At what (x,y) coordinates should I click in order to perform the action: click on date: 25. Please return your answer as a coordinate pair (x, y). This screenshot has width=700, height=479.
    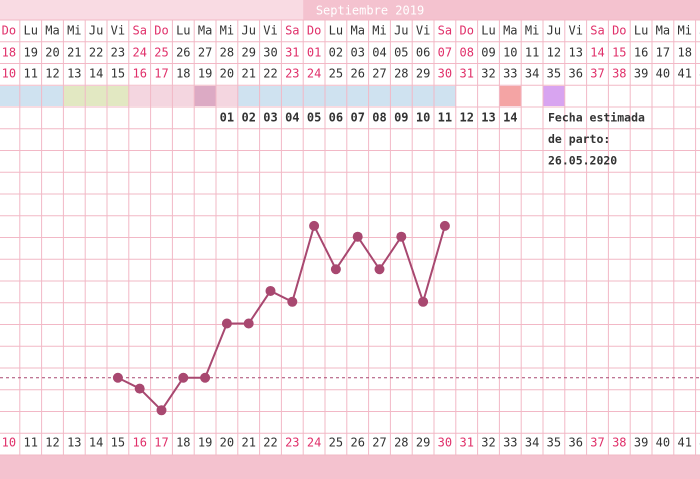
    Looking at the image, I should click on (161, 53).